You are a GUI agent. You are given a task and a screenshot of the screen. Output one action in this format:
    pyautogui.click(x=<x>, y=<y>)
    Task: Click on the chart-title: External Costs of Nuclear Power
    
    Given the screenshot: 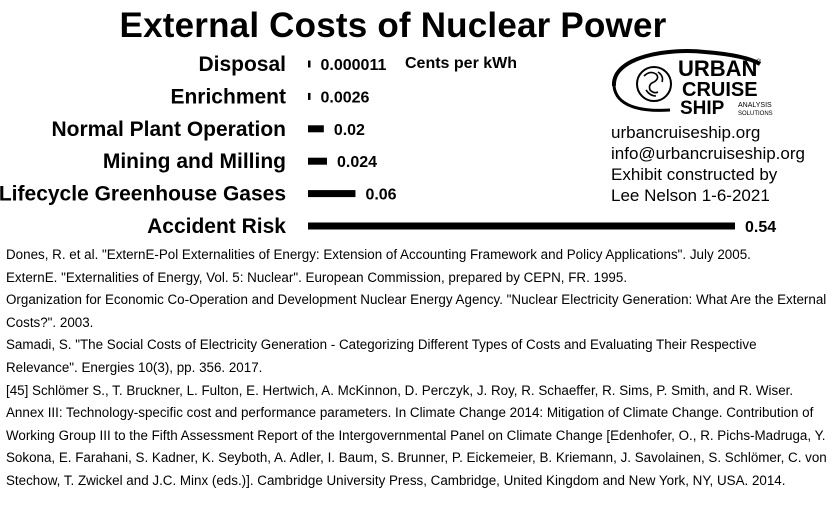 What is the action you would take?
    pyautogui.click(x=393, y=25)
    